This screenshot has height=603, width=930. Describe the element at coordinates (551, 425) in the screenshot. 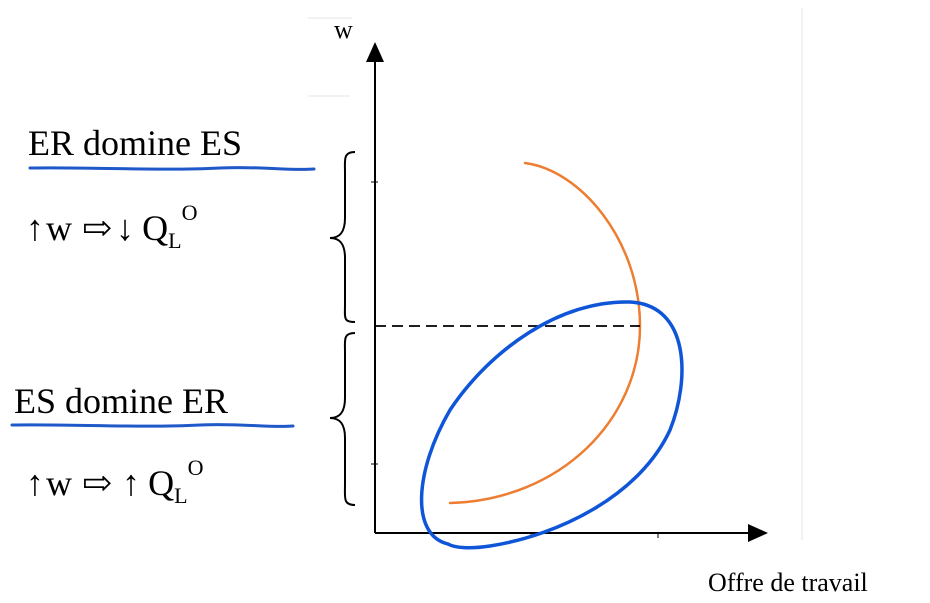

I see `highlight-ellipse` at that location.